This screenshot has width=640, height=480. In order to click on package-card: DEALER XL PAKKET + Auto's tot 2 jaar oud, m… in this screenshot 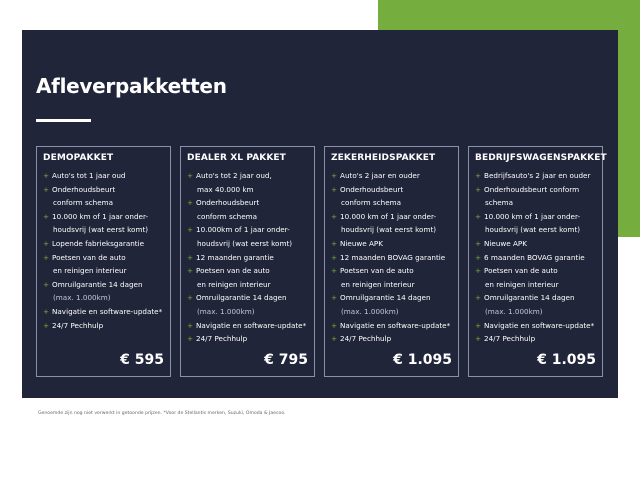, I will do `click(247, 261)`.